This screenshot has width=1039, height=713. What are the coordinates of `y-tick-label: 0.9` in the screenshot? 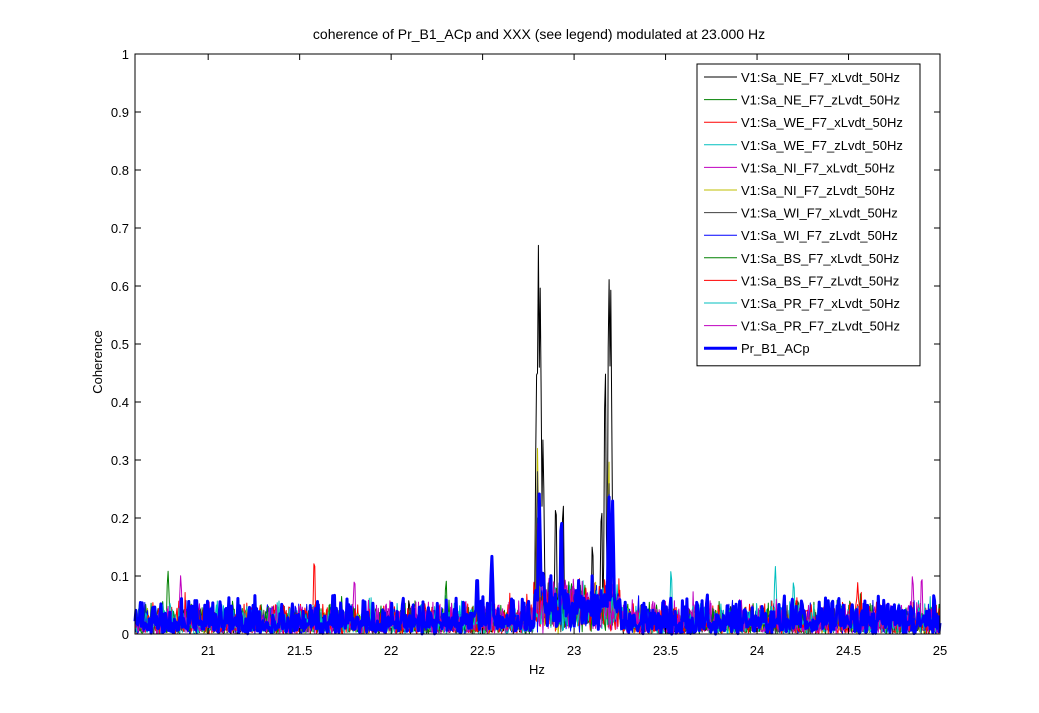 It's located at (120, 112).